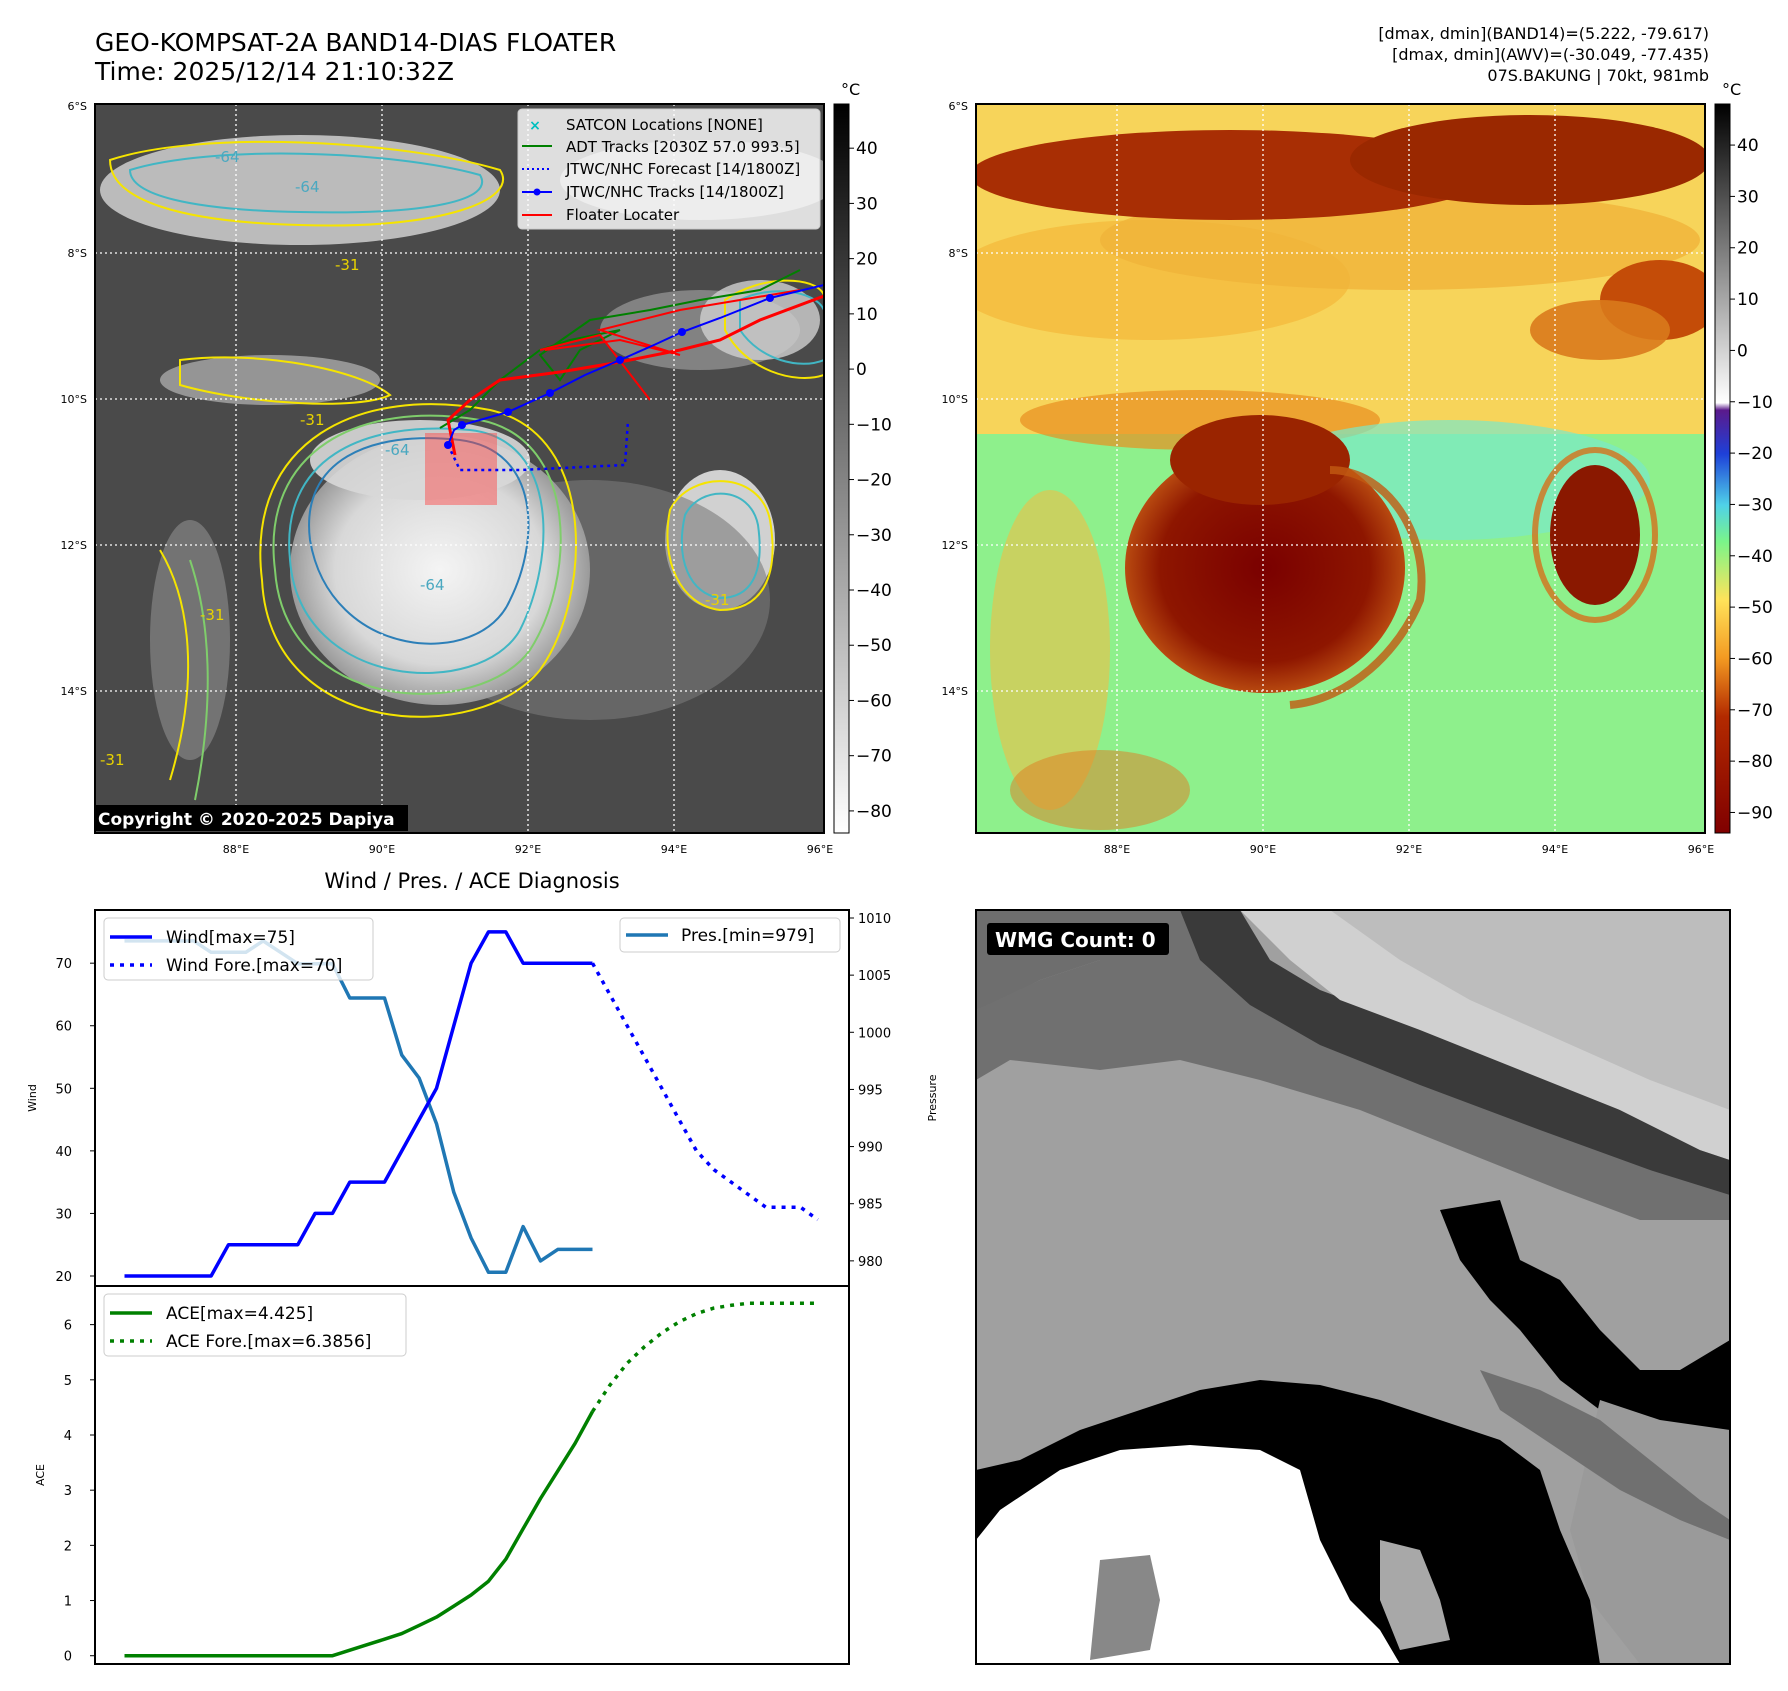 This screenshot has height=1691, width=1788. Describe the element at coordinates (40, 1475) in the screenshot. I see `ace-ylabel: ACE` at that location.